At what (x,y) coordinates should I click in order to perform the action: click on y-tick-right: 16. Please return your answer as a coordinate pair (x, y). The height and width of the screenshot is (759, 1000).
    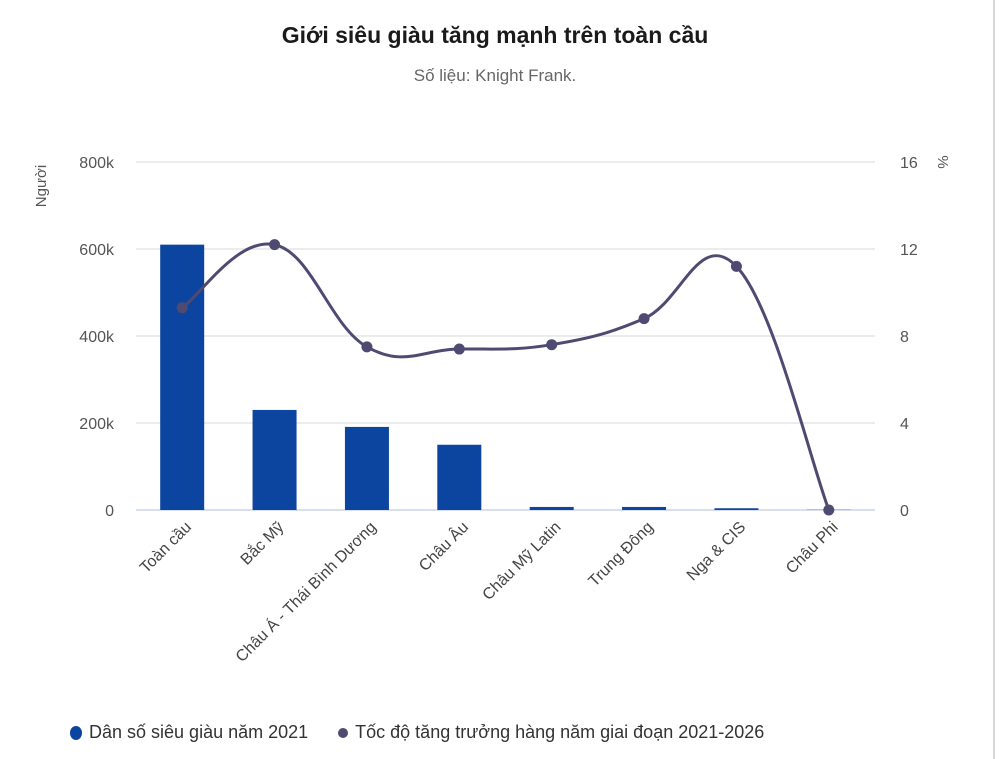
    Looking at the image, I should click on (909, 163).